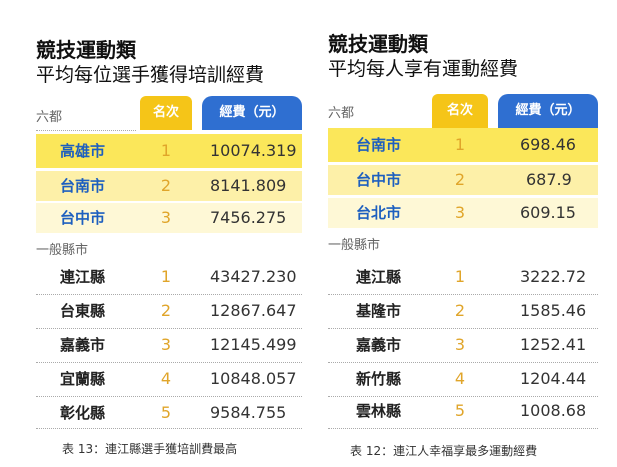  I want to click on right-group2-label: 一般縣市, so click(354, 245).